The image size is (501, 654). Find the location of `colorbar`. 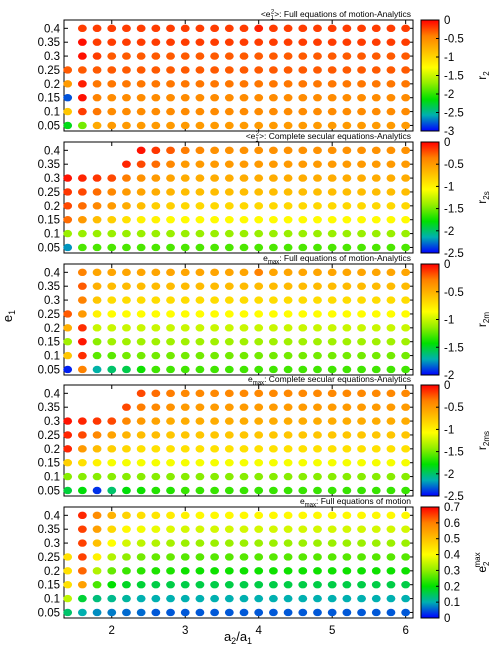

colorbar is located at coordinates (430, 440).